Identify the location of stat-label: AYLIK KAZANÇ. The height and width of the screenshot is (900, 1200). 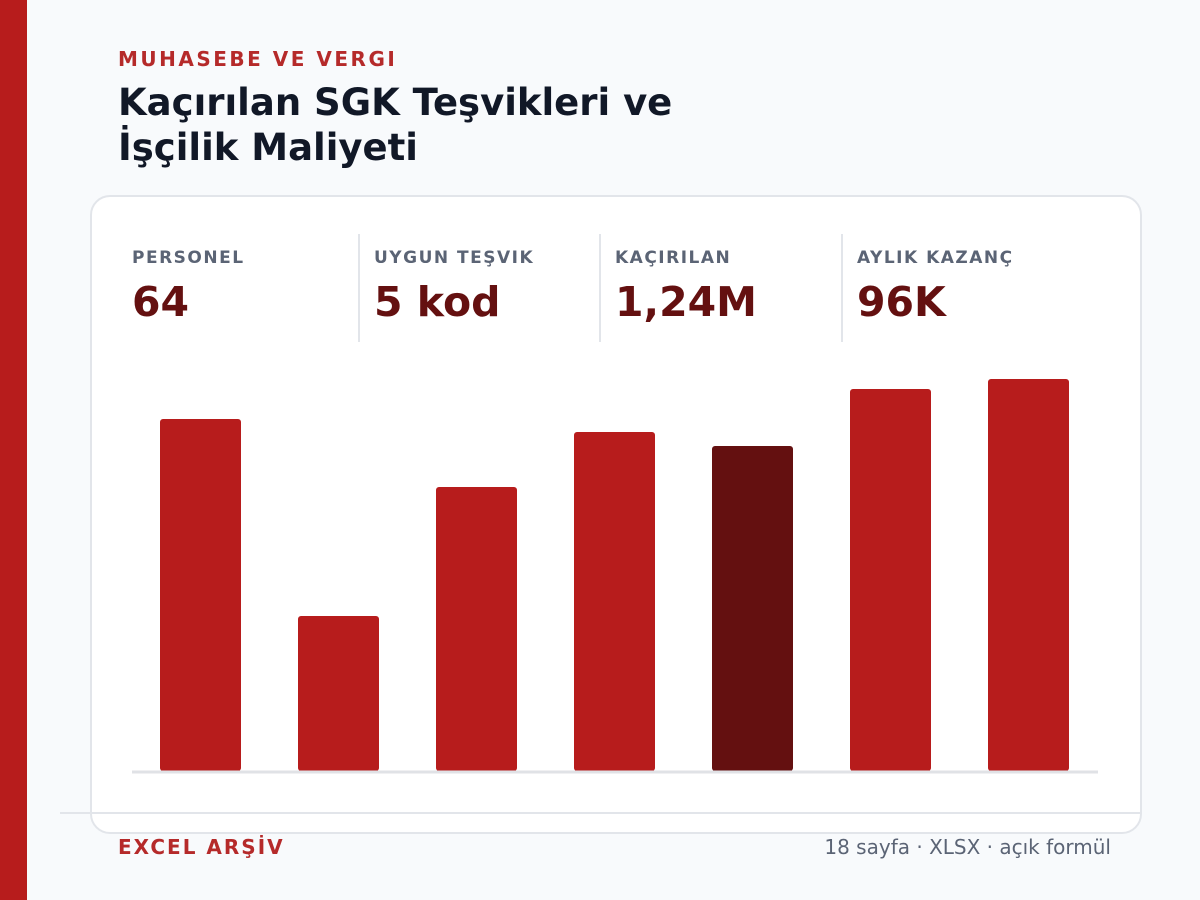
(935, 258).